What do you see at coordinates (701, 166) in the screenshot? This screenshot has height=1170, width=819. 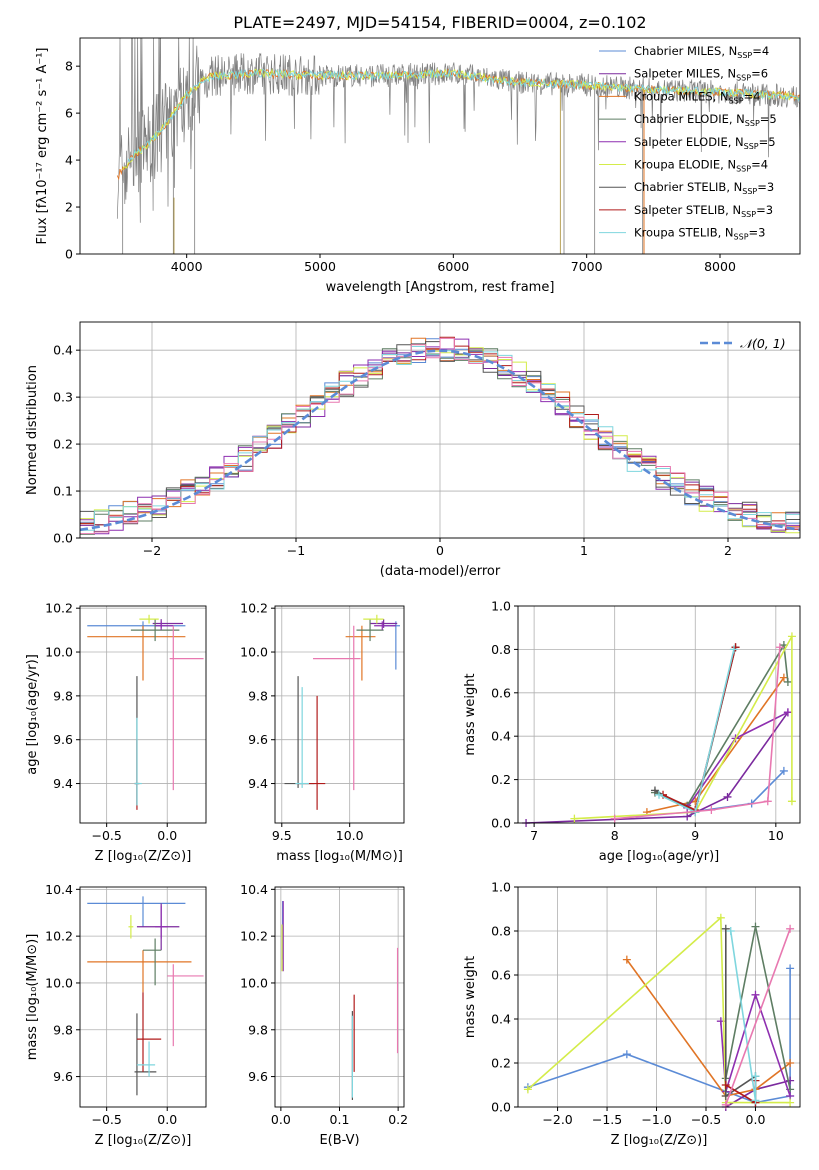 I see `legend-label: Kroupa ELODIE, NSSP=4` at bounding box center [701, 166].